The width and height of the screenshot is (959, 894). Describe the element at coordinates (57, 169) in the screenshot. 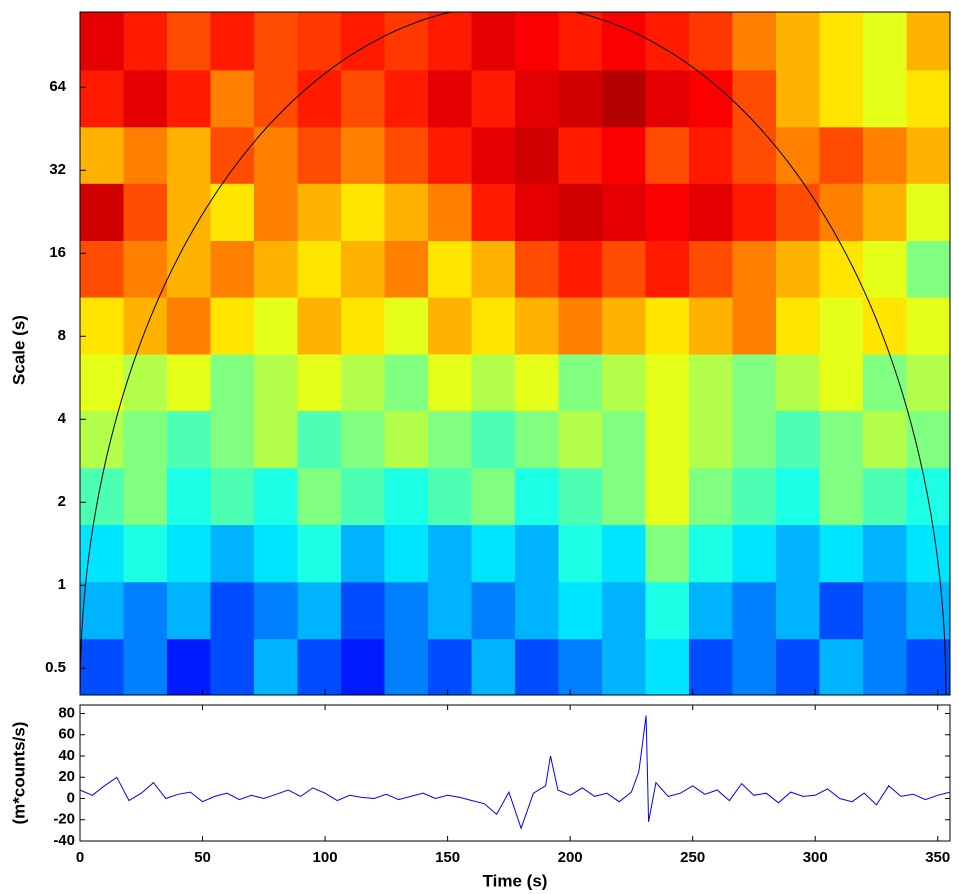

I see `y-tick-label: 32` at that location.